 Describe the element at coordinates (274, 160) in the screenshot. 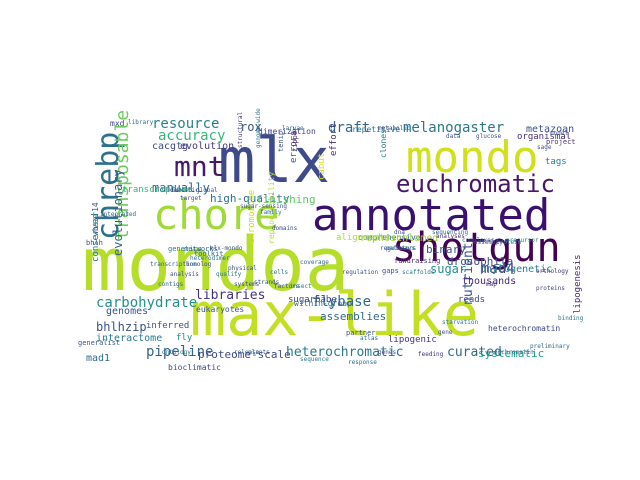

I see `cloud-word: mlx` at that location.